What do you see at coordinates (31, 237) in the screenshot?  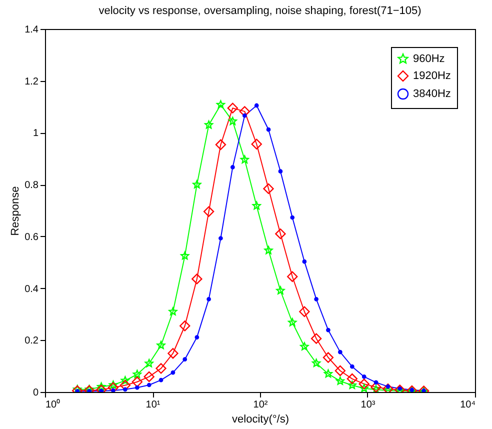 I see `y-tick-label: 0.6` at bounding box center [31, 237].